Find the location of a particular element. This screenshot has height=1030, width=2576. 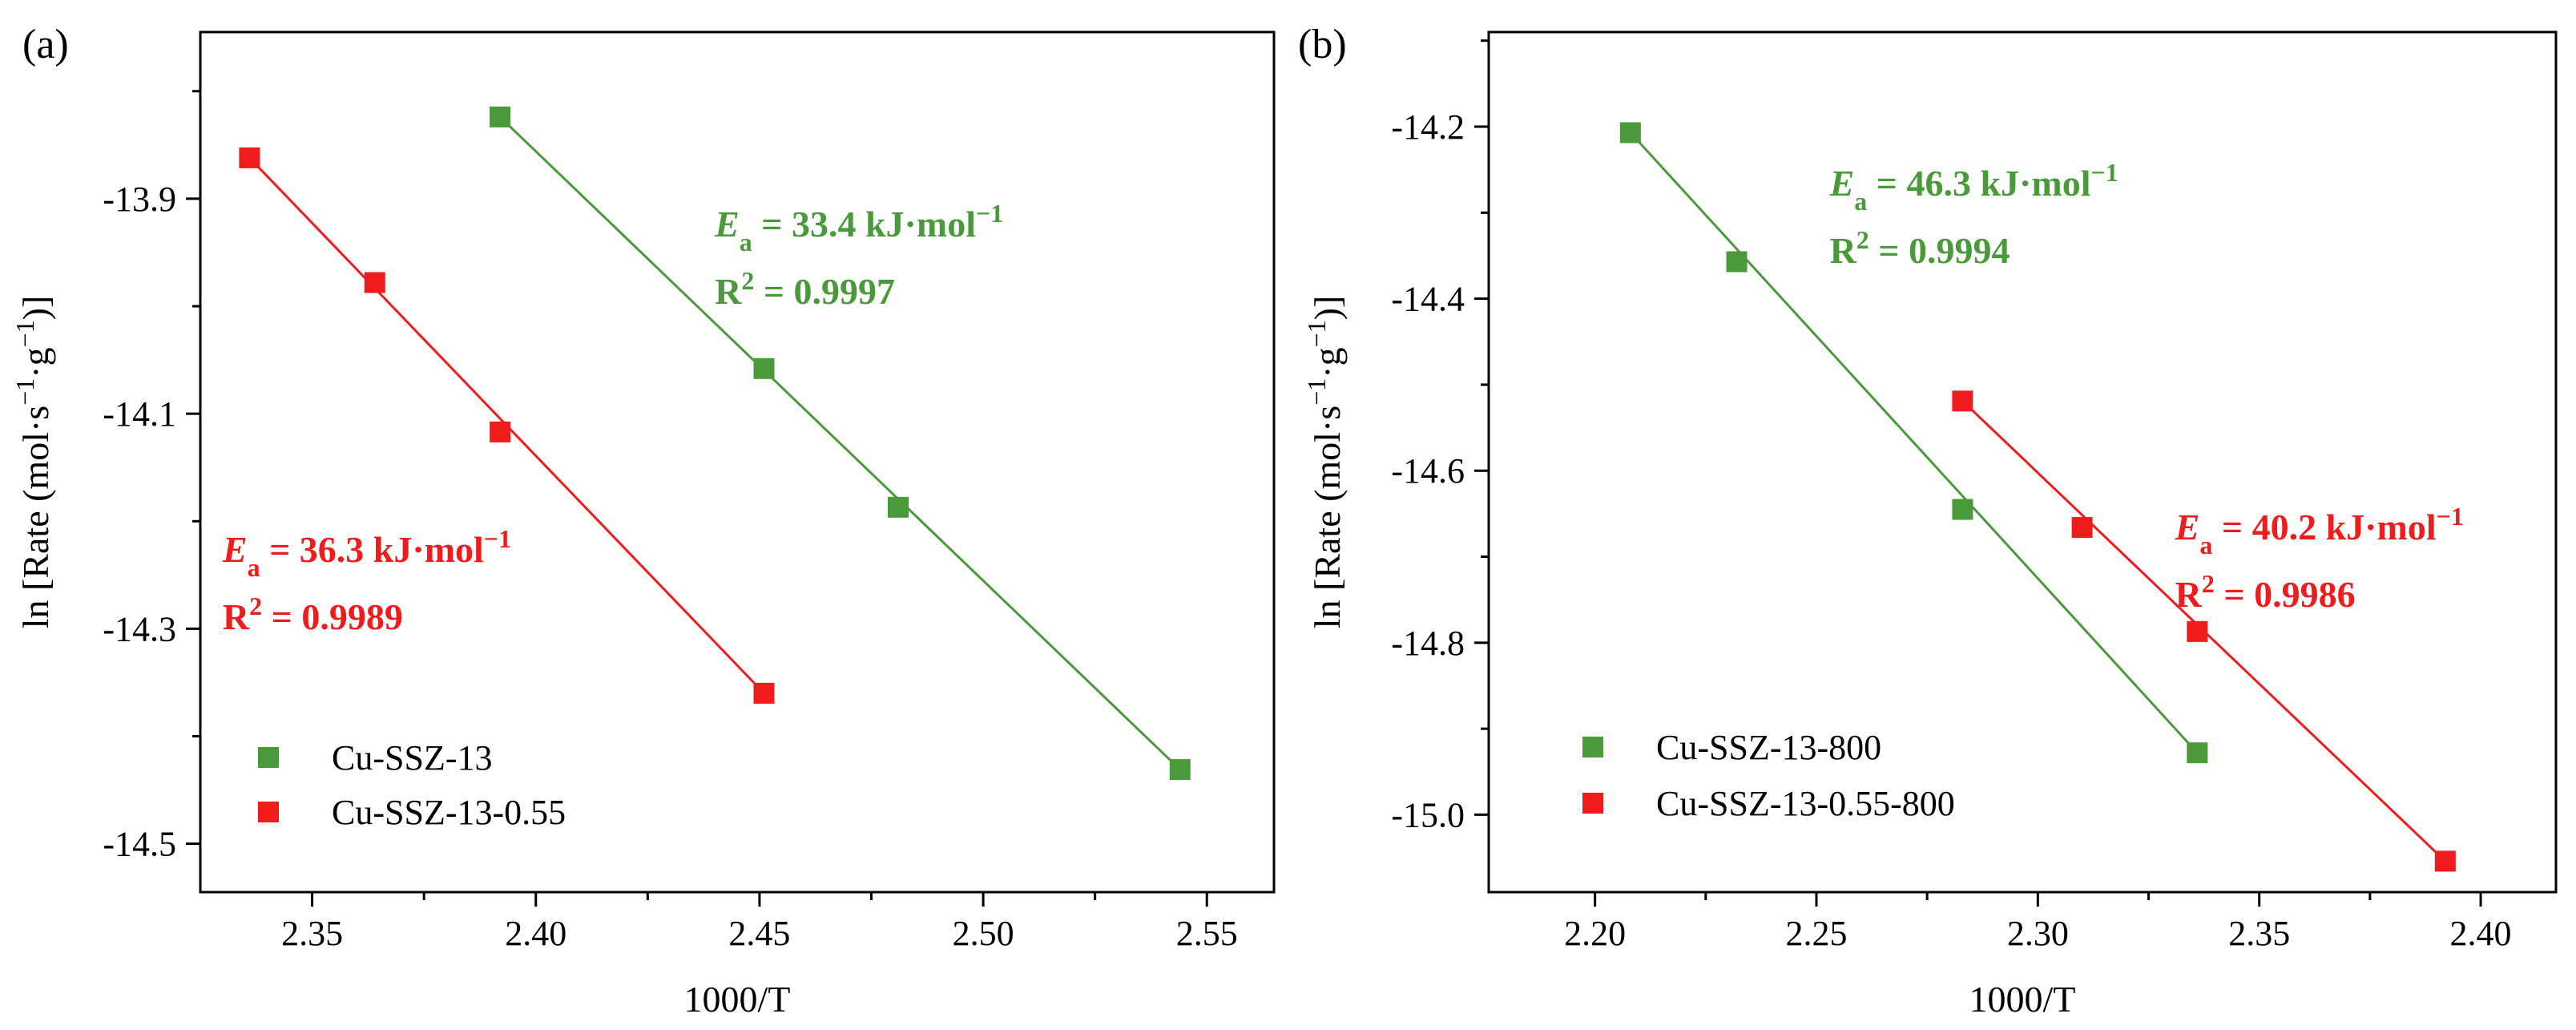

y-tick-label: -14.3 is located at coordinates (139, 628).